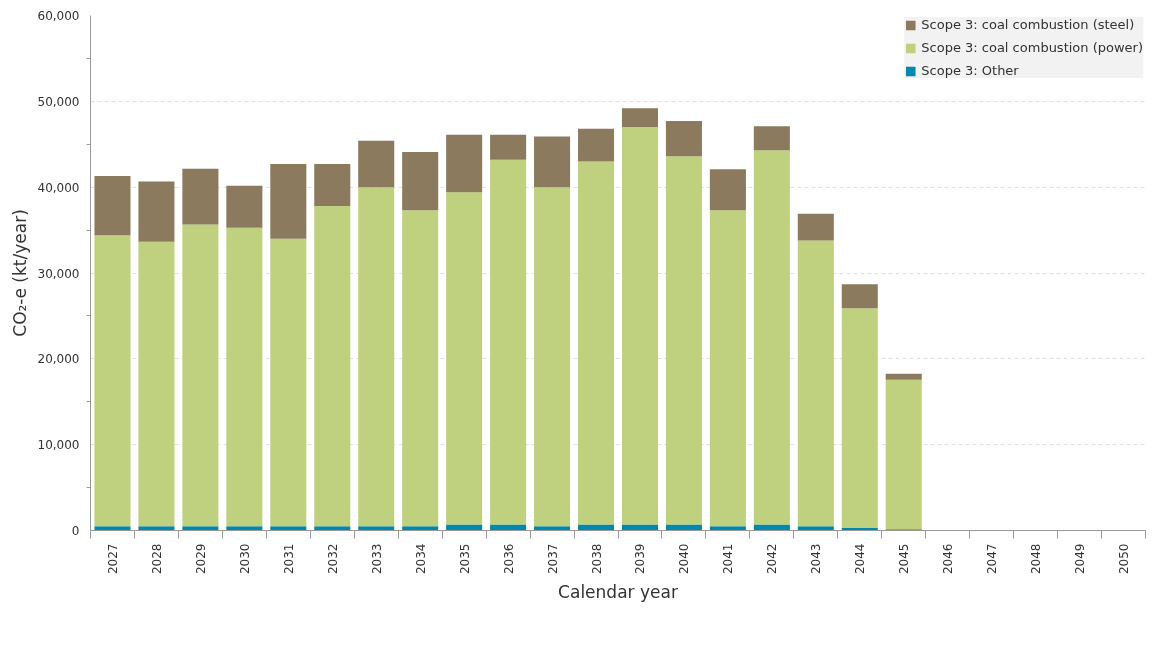 The height and width of the screenshot is (646, 1166). What do you see at coordinates (58, 16) in the screenshot?
I see `y-tick-label: 60,000` at bounding box center [58, 16].